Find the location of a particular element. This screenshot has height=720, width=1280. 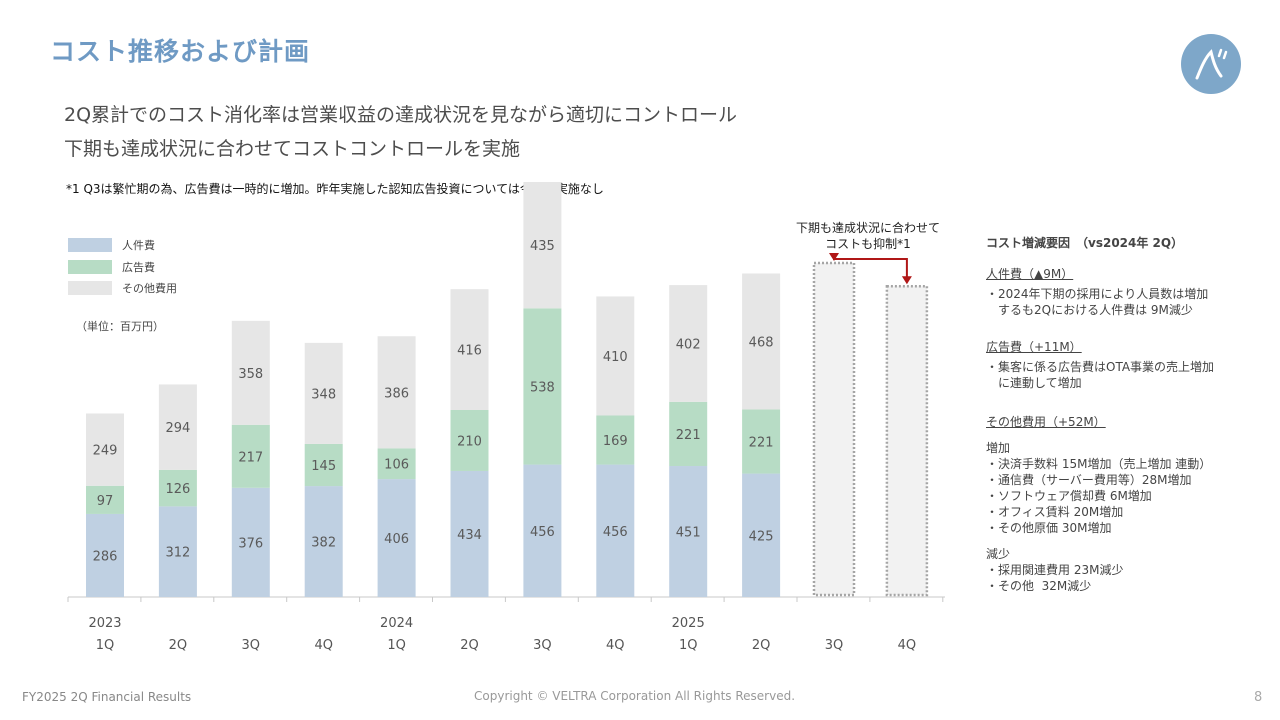

bar-label-other: 294 is located at coordinates (177, 428).